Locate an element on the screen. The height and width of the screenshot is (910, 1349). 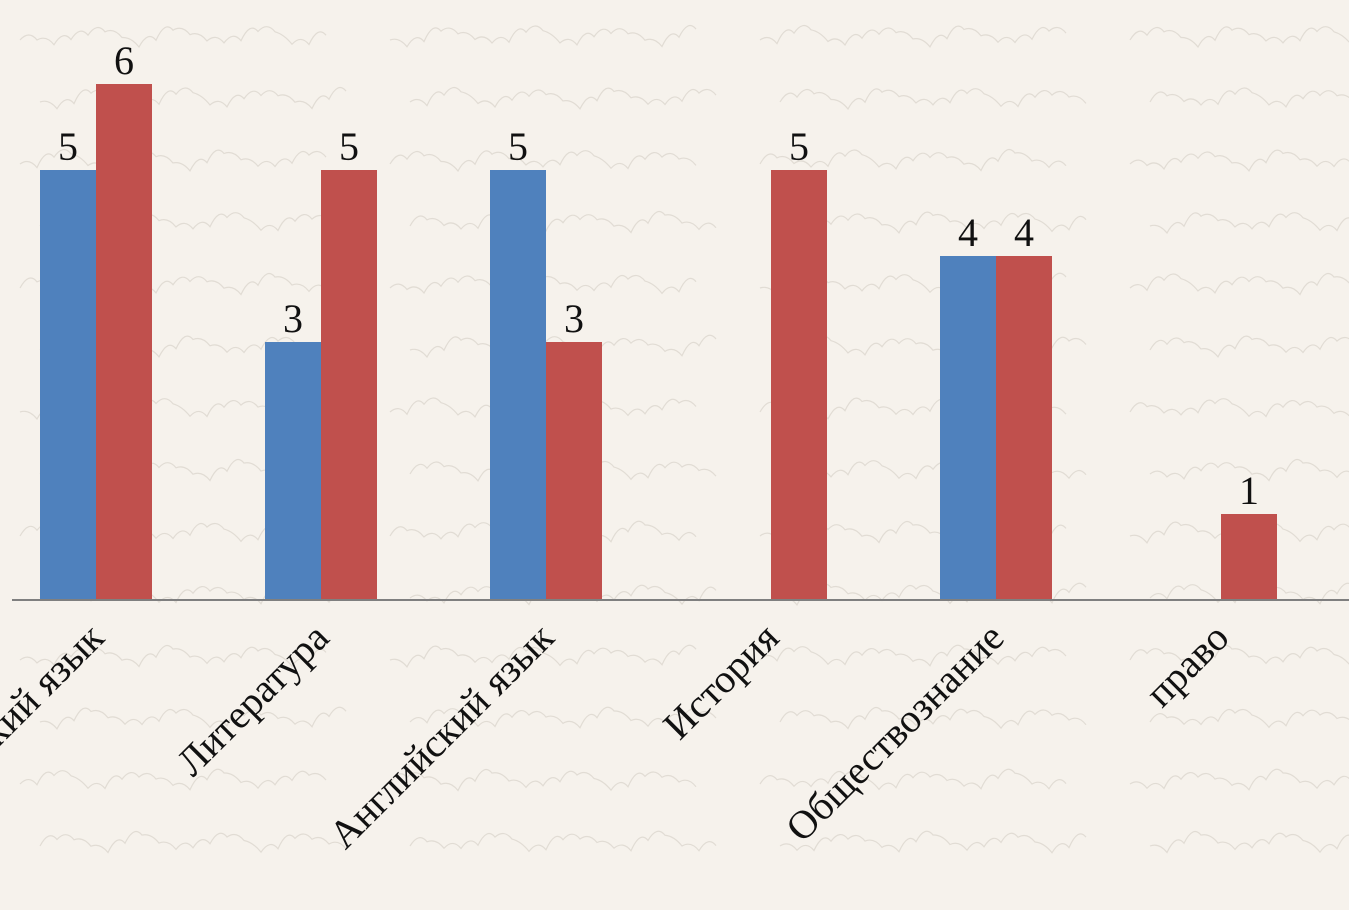
category-label-5: Обществознание is located at coordinates (895, 733).